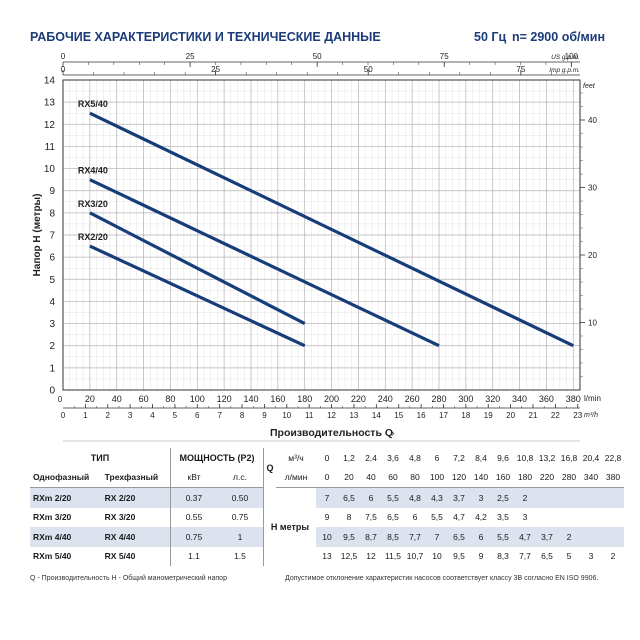 The height and width of the screenshot is (640, 640). Describe the element at coordinates (277, 399) in the screenshot. I see `x-tick-label: 160` at that location.